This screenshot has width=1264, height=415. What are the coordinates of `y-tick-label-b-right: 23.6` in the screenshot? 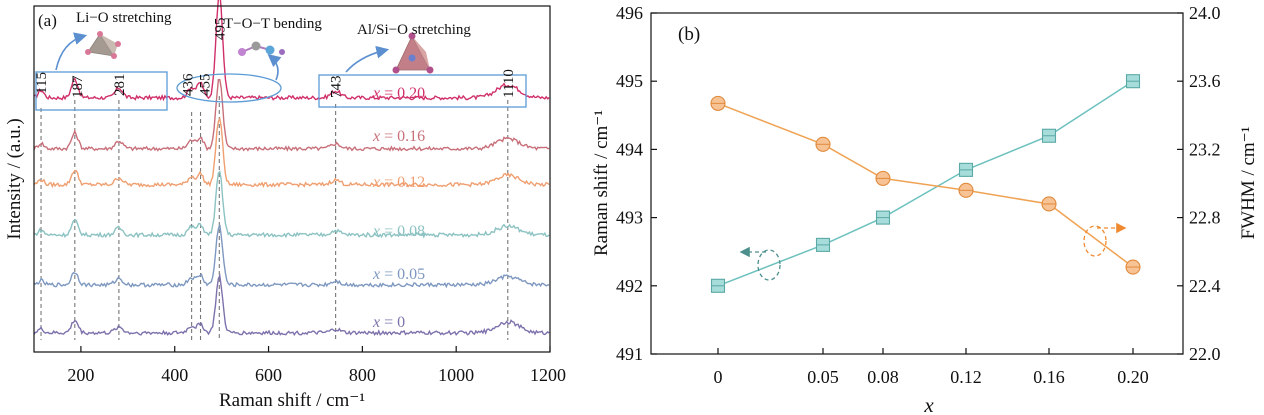 It's located at (1205, 81).